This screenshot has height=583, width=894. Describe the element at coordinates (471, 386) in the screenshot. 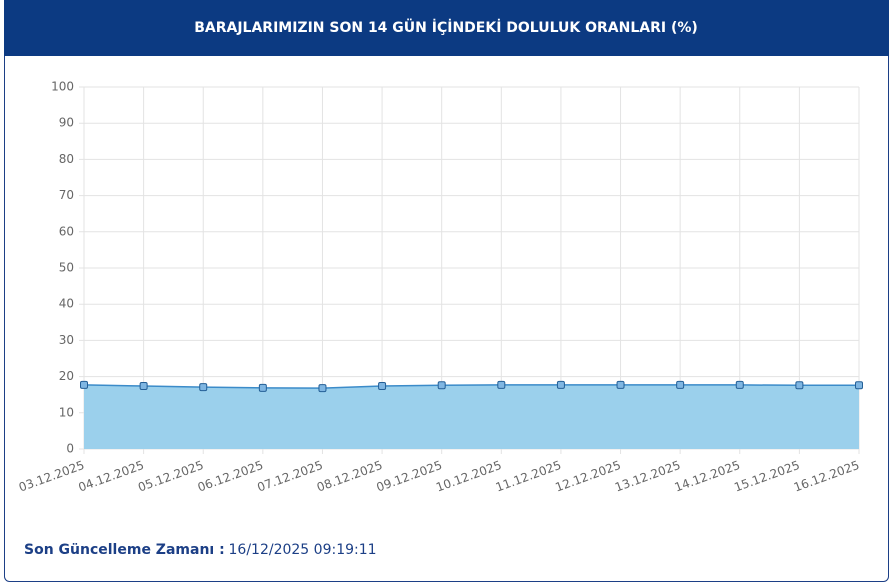

I see `line` at that location.